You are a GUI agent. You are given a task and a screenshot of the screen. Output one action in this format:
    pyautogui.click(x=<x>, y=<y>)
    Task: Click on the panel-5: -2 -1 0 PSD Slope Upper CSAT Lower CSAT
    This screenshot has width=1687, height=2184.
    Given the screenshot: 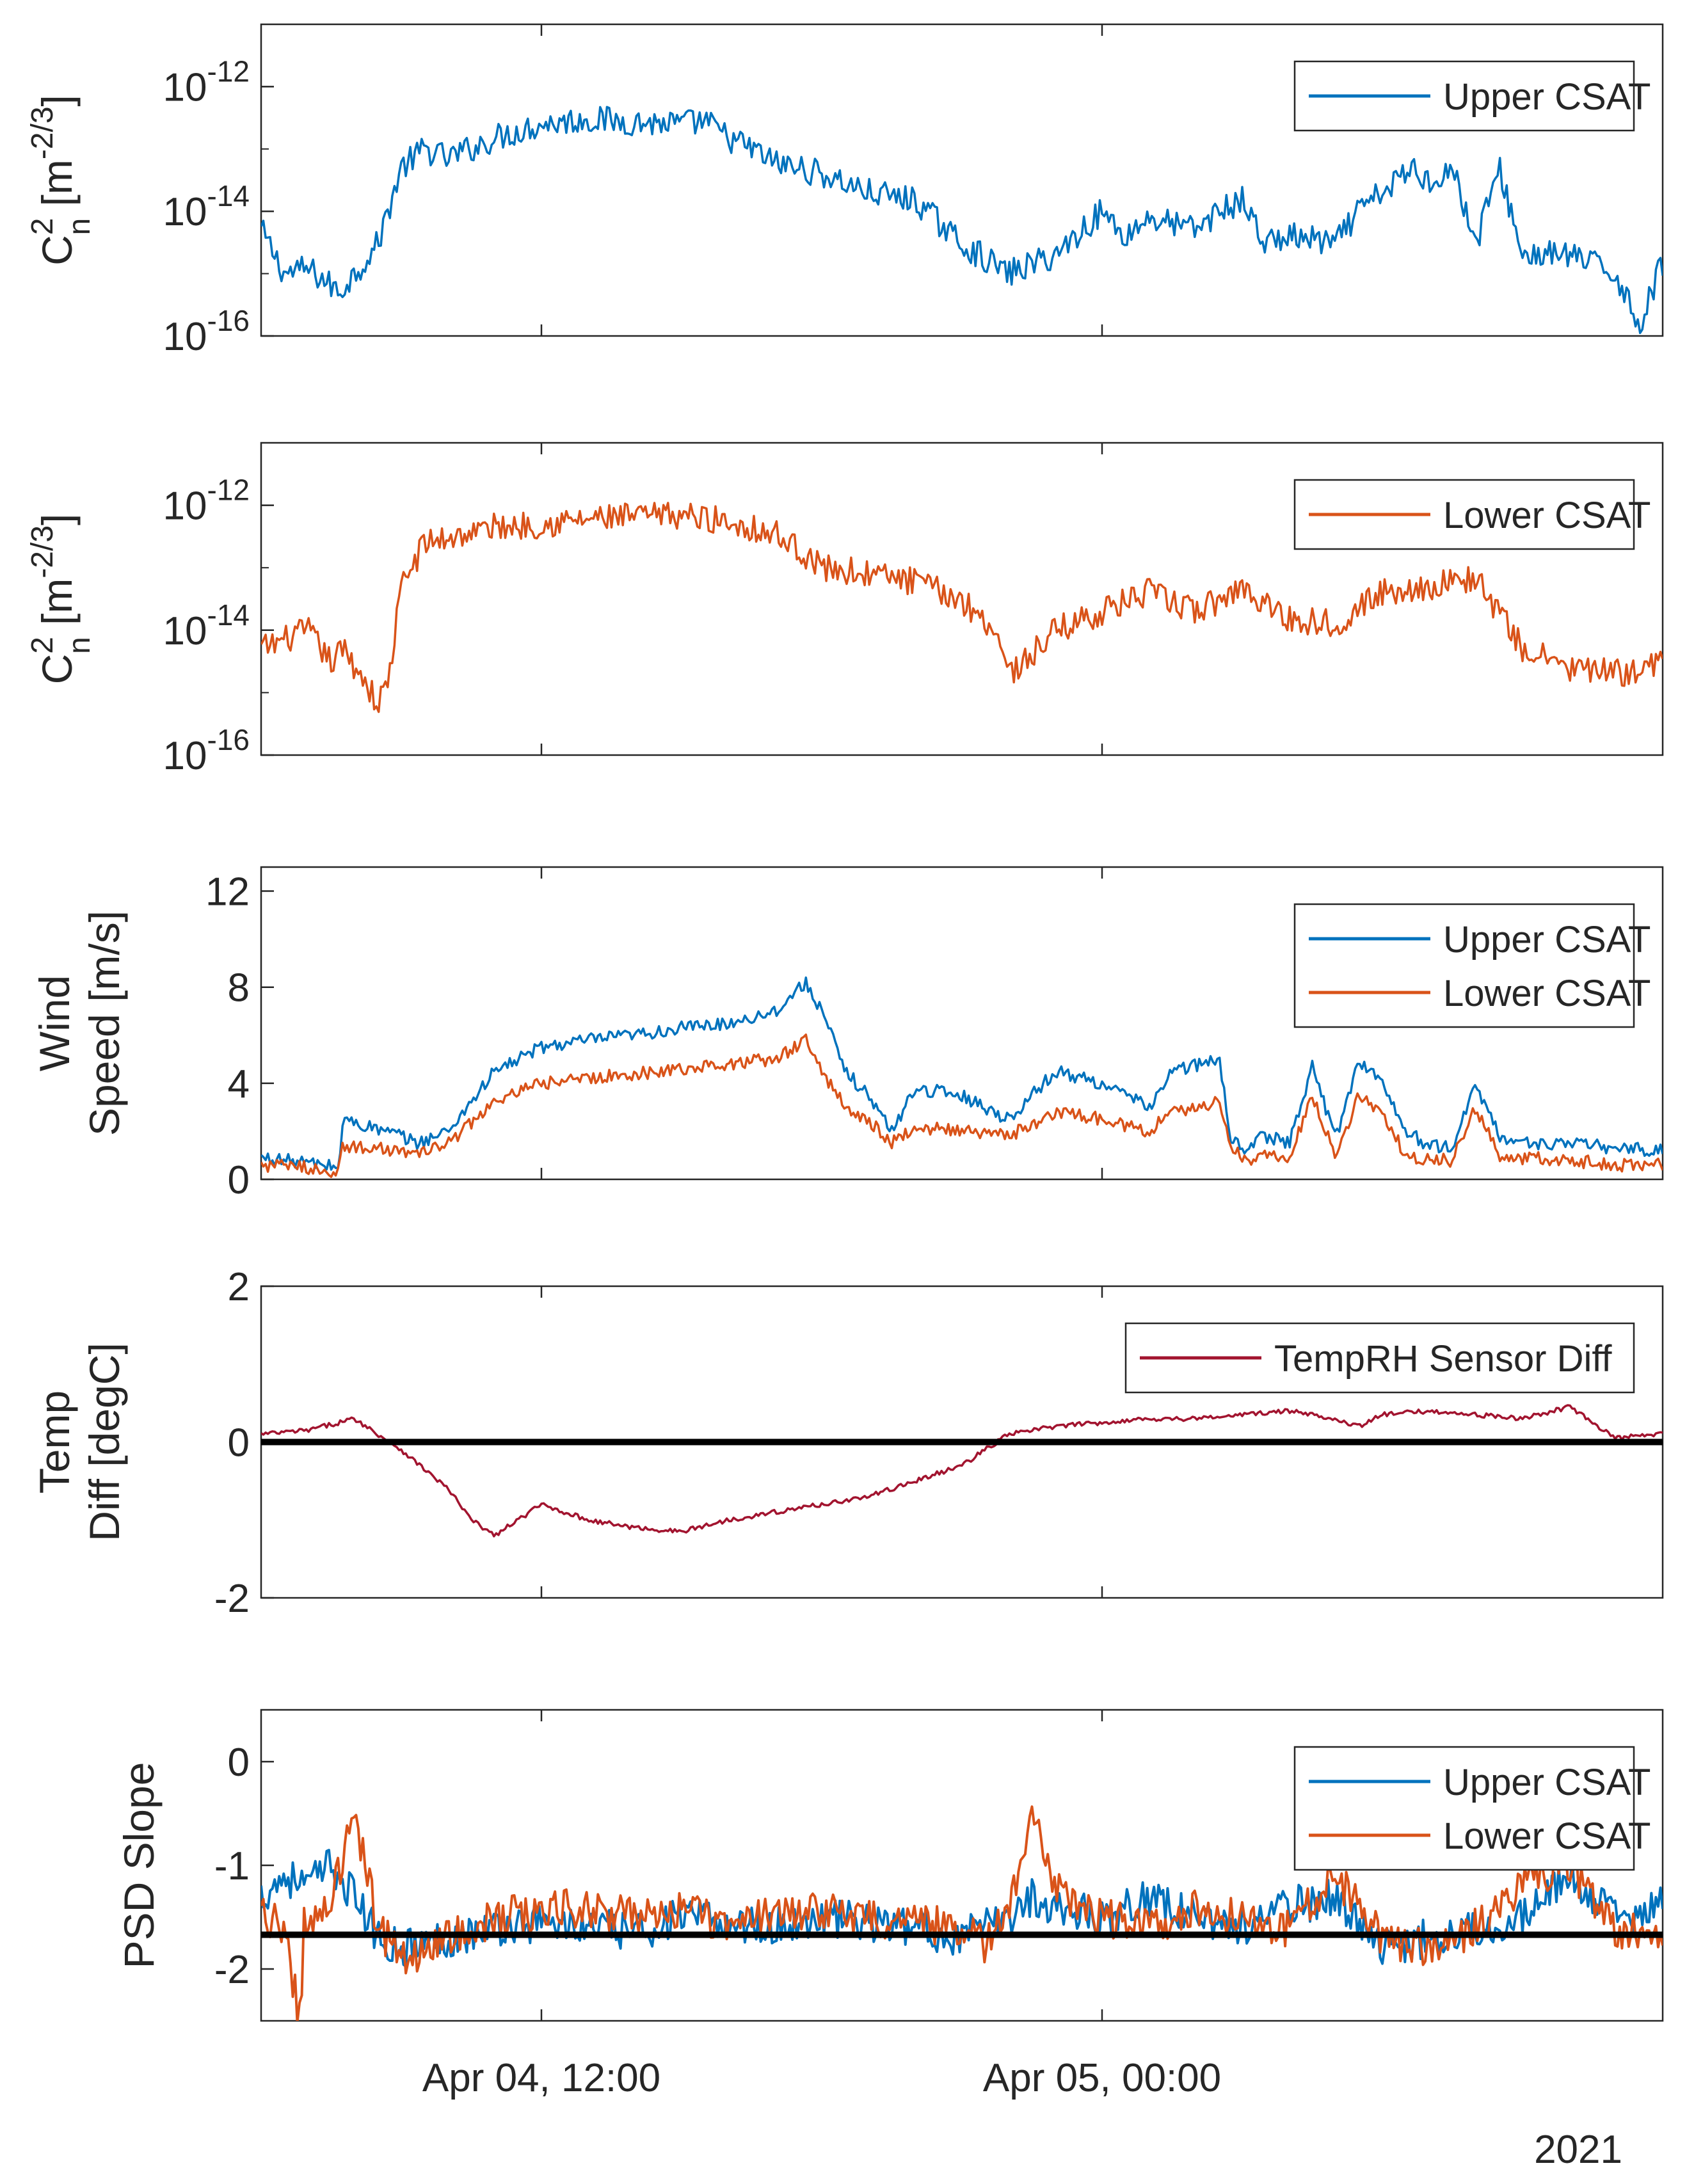 What is the action you would take?
    pyautogui.click(x=889, y=1865)
    